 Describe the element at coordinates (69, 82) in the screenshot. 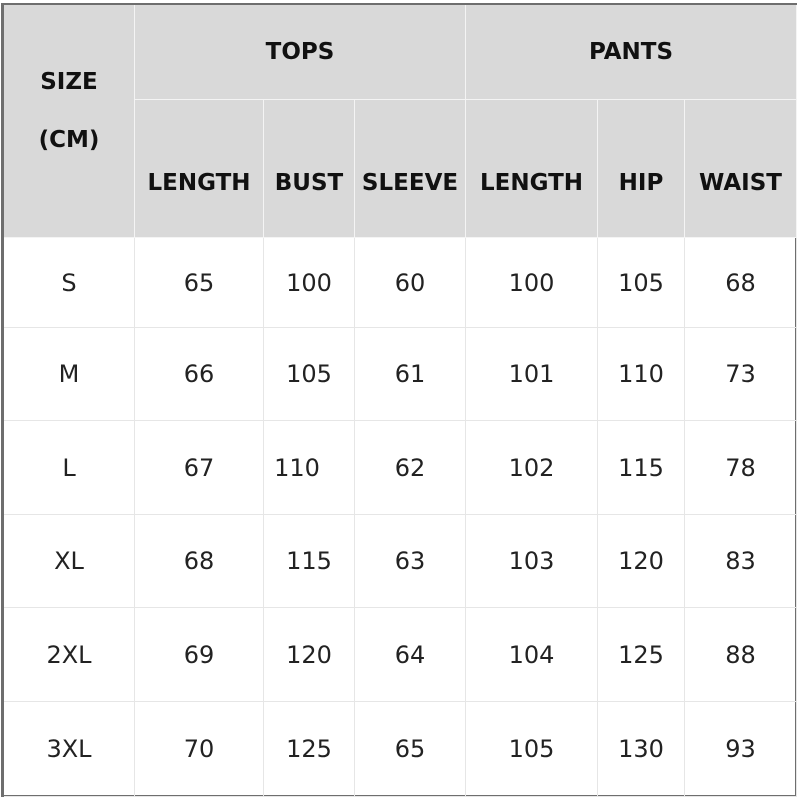

I see `size-header-label: SIZE` at that location.